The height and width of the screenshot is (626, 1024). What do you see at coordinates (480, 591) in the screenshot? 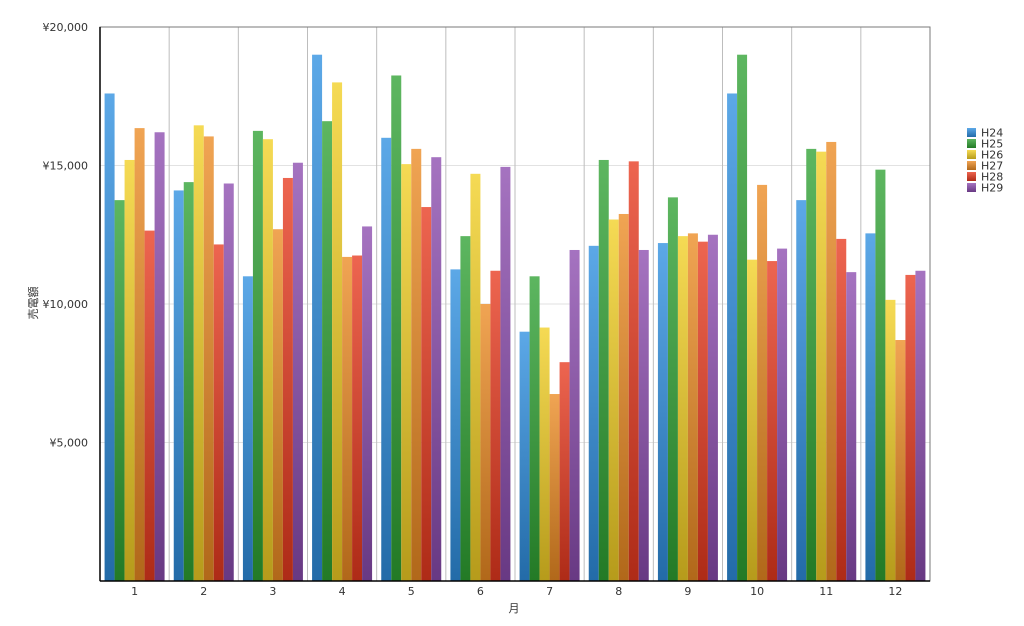
I see `x-tick-label: 6` at bounding box center [480, 591].